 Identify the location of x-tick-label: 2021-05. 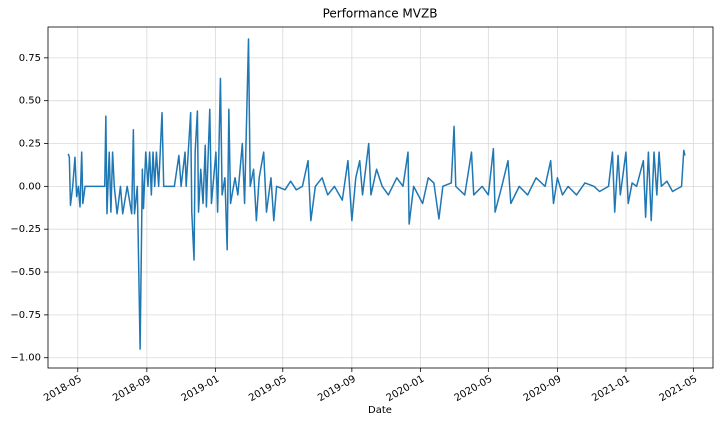
(679, 389).